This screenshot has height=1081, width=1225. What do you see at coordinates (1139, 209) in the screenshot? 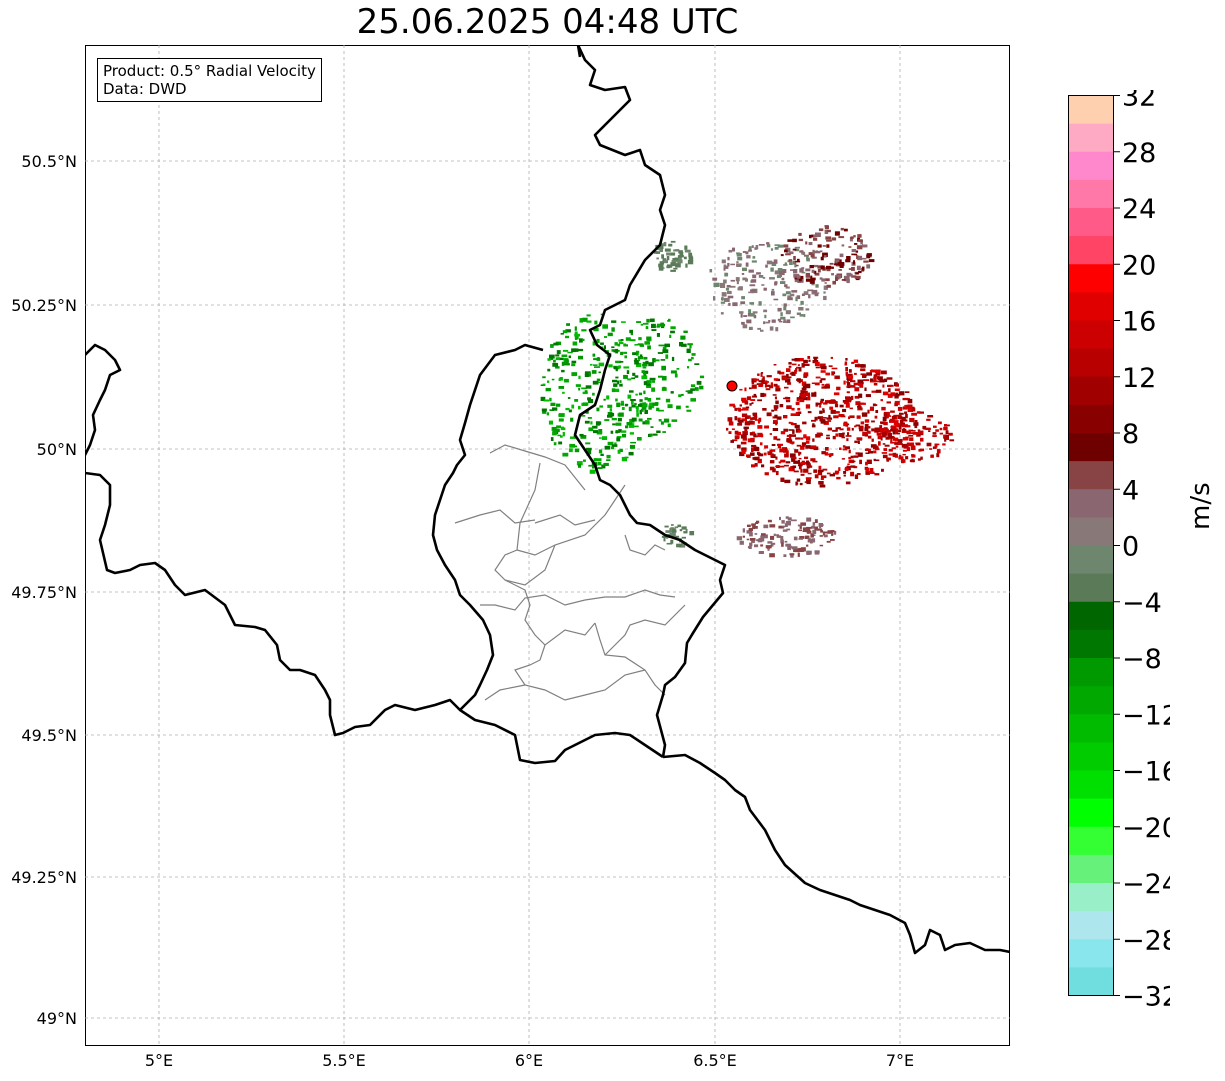
I see `colorbar-tick-label: 24` at bounding box center [1139, 209].